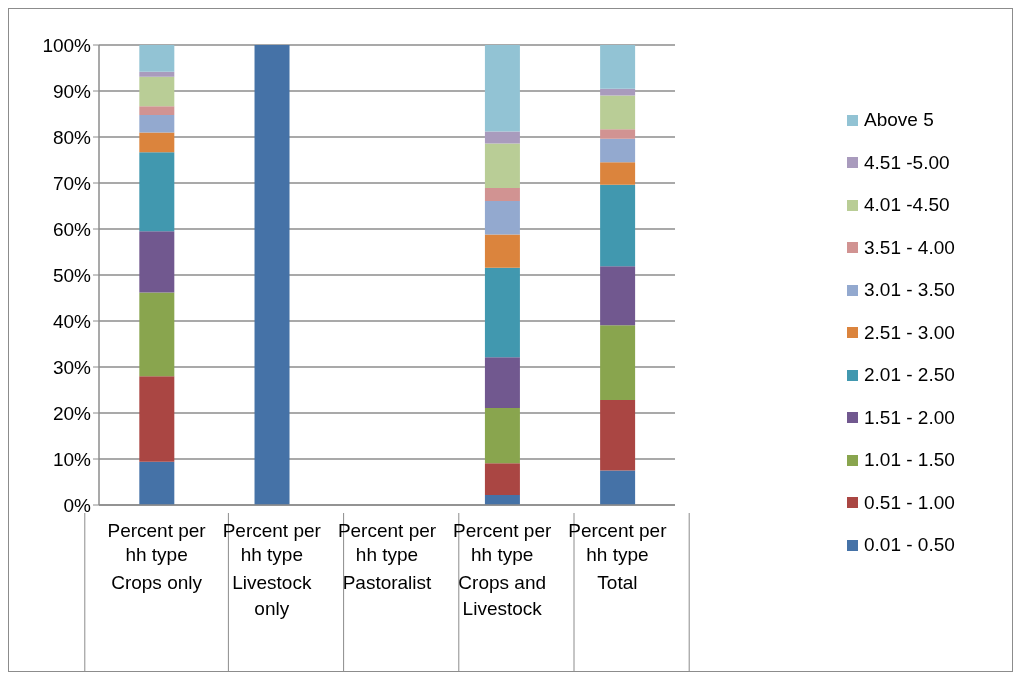  I want to click on x-tick-label: Percent per hh type Livestock only, so click(272, 569).